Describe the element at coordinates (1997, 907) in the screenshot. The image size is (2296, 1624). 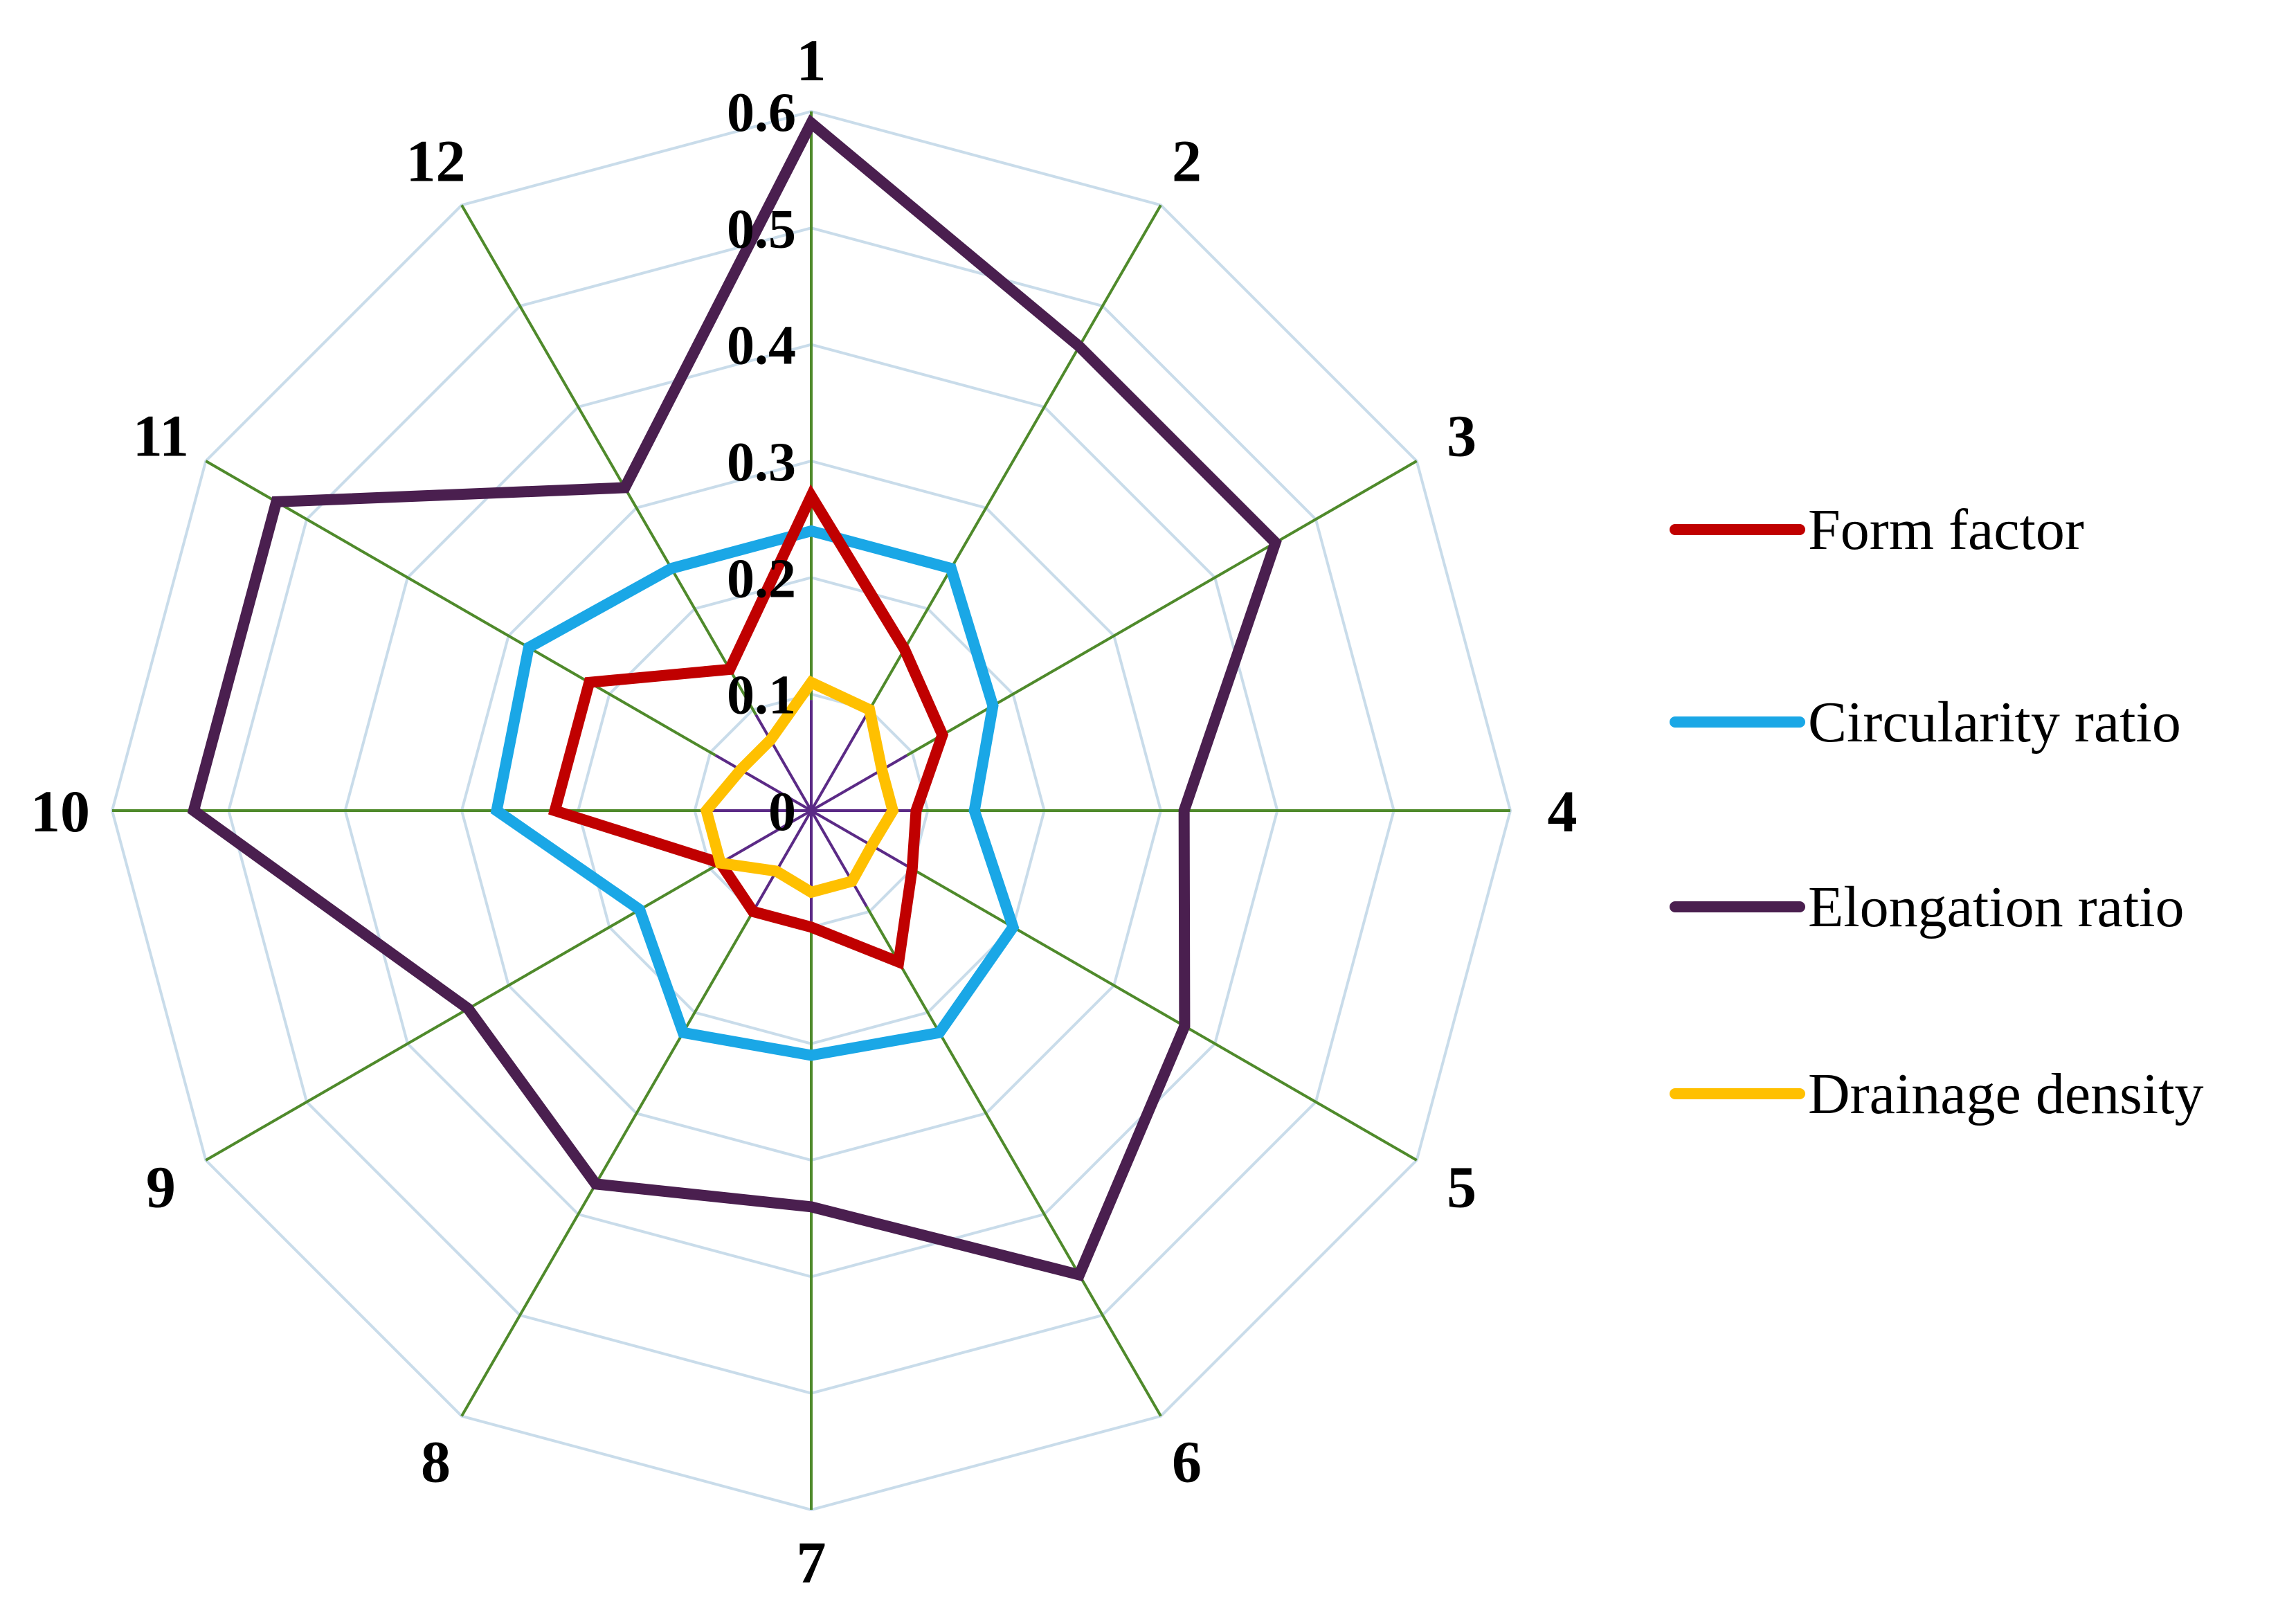
I see `legend-label-elongation-ratio: Elongation ratio` at that location.